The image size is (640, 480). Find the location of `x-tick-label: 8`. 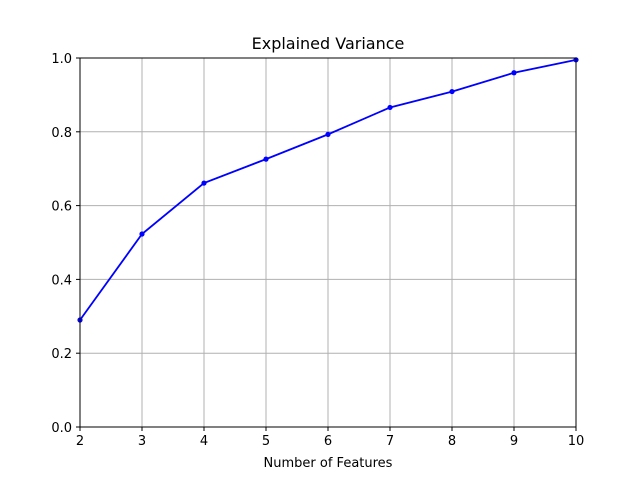

x-tick-label: 8 is located at coordinates (452, 441).